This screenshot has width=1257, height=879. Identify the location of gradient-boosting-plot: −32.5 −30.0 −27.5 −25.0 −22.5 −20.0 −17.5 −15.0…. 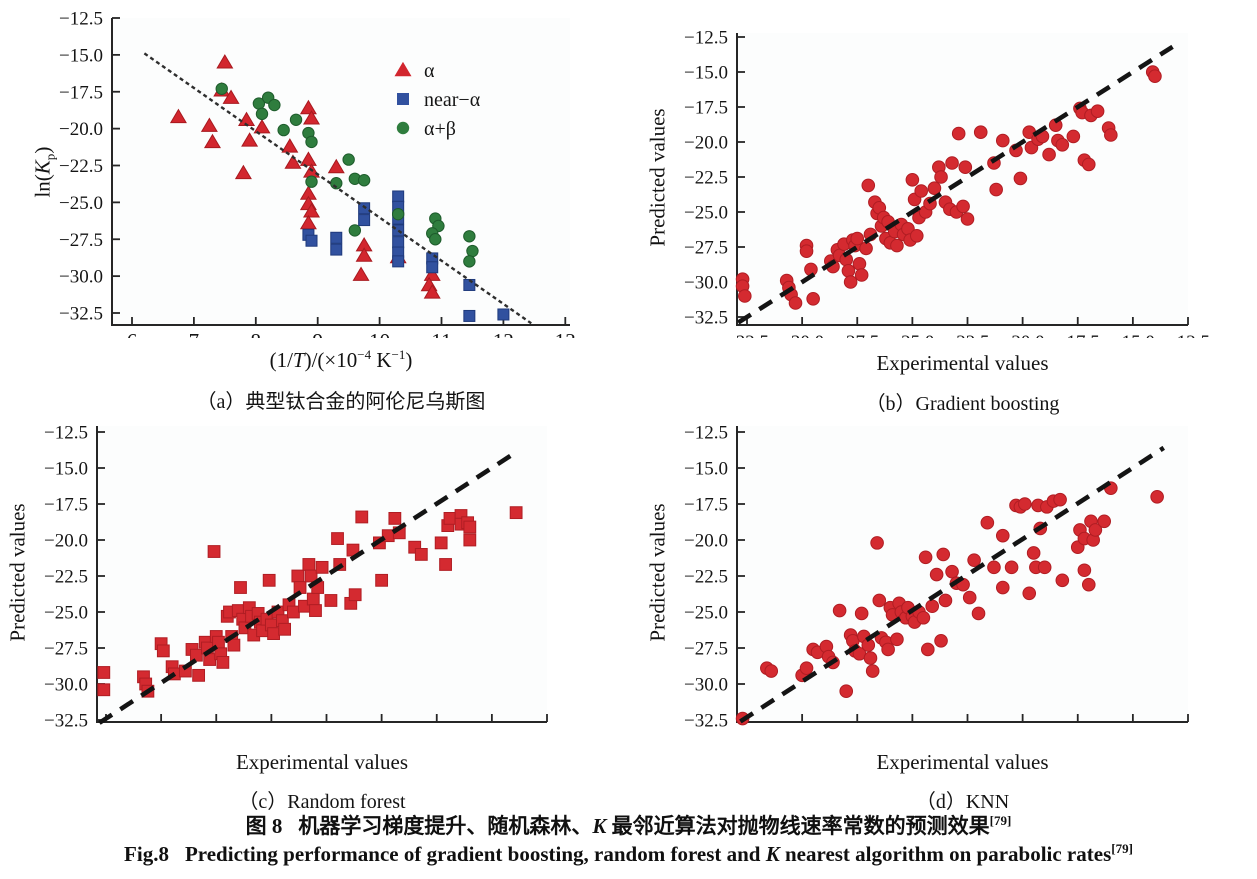
(947, 183).